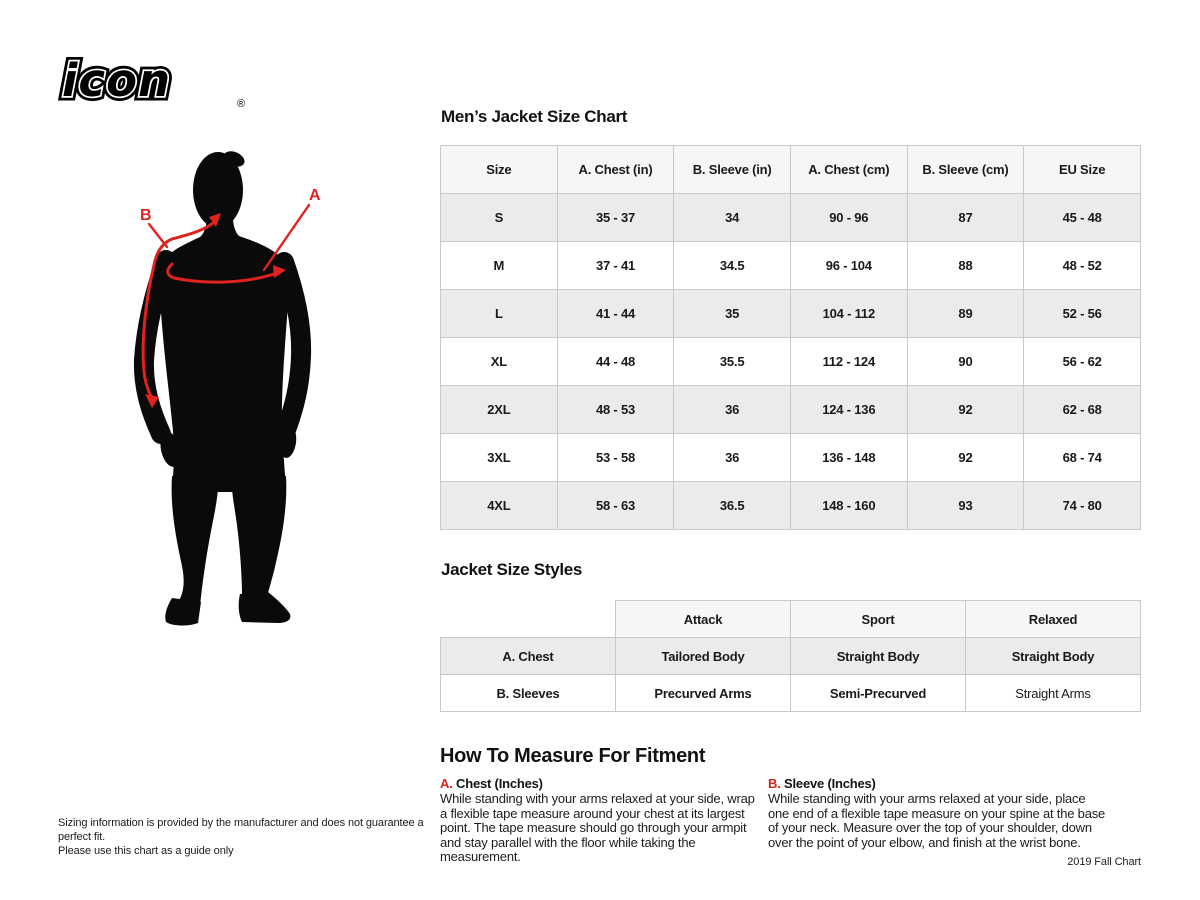  I want to click on col-size: Size, so click(499, 169).